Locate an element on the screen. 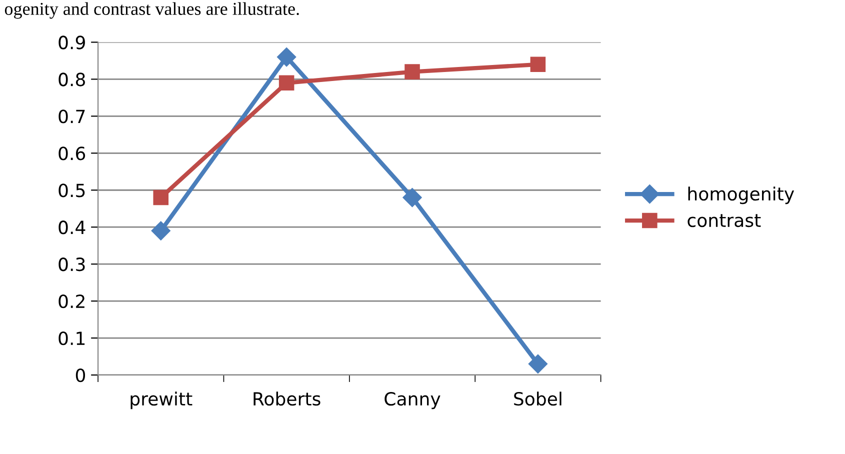 Image resolution: width=845 pixels, height=454 pixels. y-tick-label: 0 is located at coordinates (81, 375).